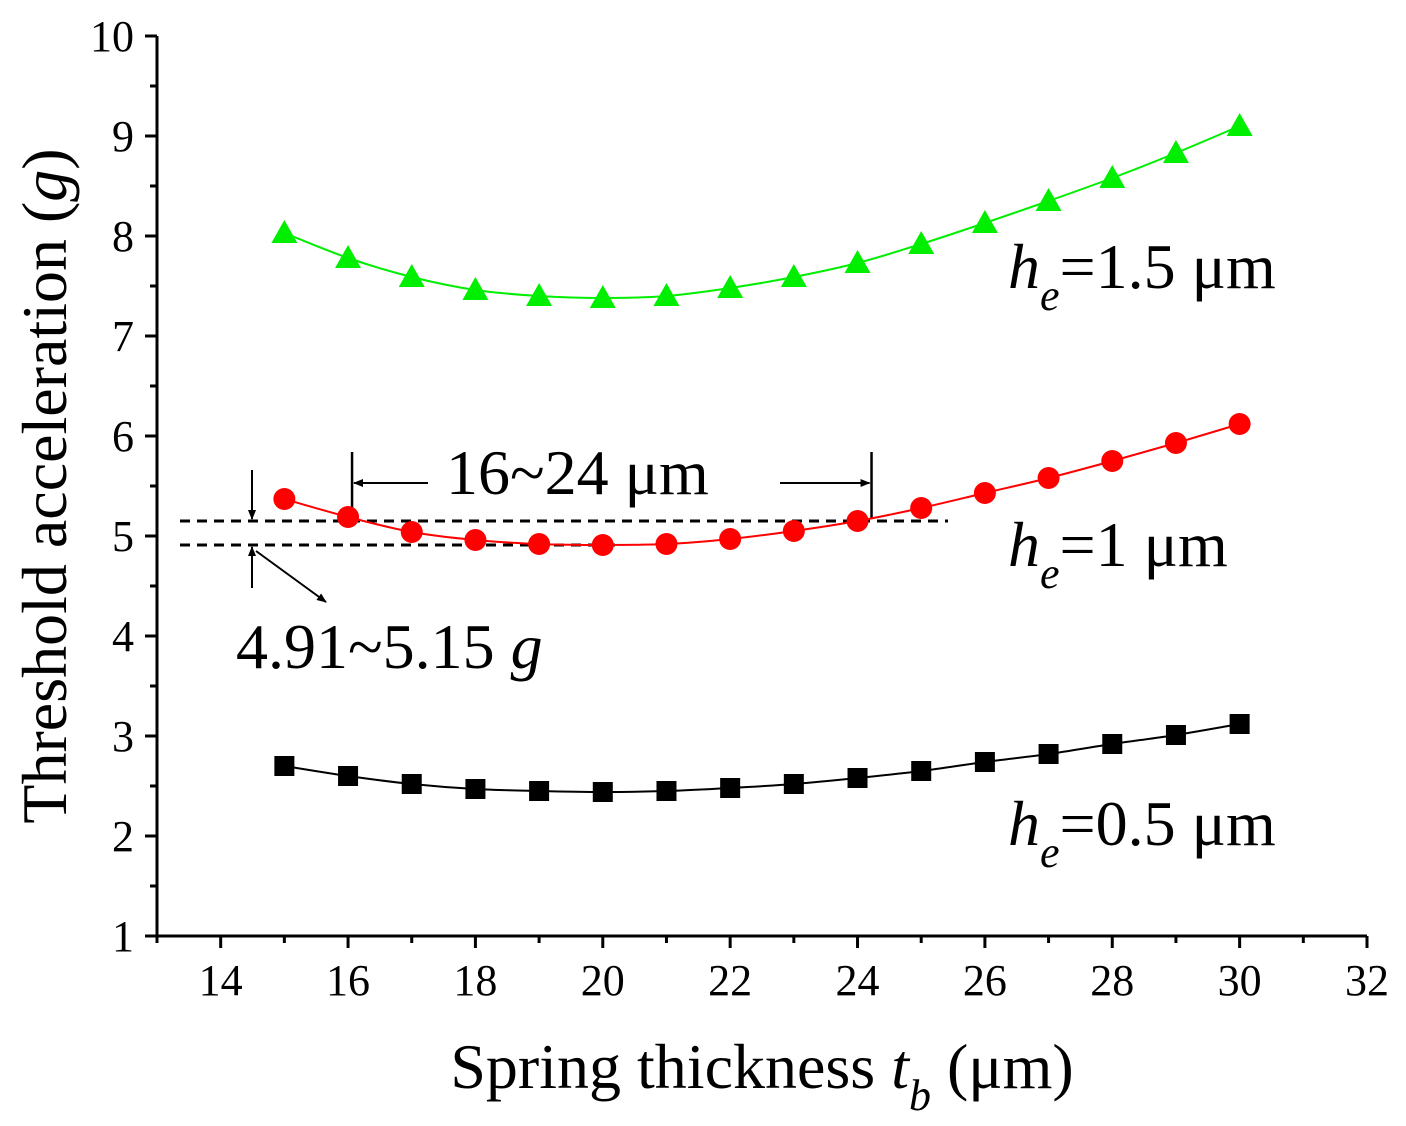 This screenshot has width=1406, height=1126. Describe the element at coordinates (123, 536) in the screenshot. I see `y-tick-label: 5` at that location.